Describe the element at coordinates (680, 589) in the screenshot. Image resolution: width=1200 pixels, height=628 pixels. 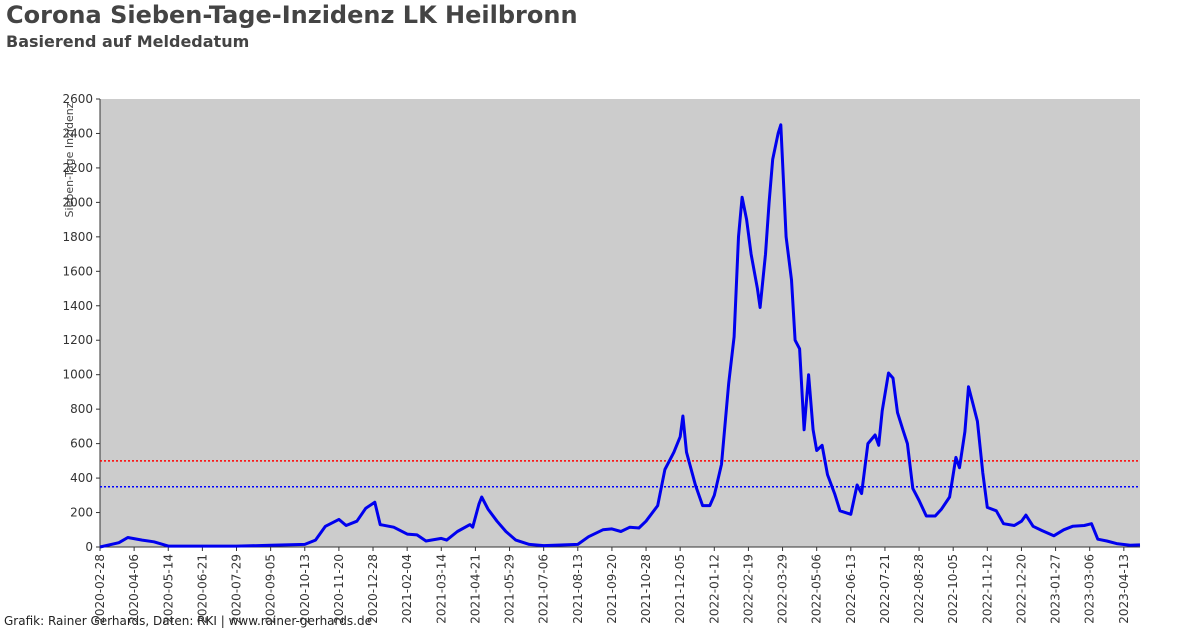
I see `x-tick-label: 2021-12-05` at that location.